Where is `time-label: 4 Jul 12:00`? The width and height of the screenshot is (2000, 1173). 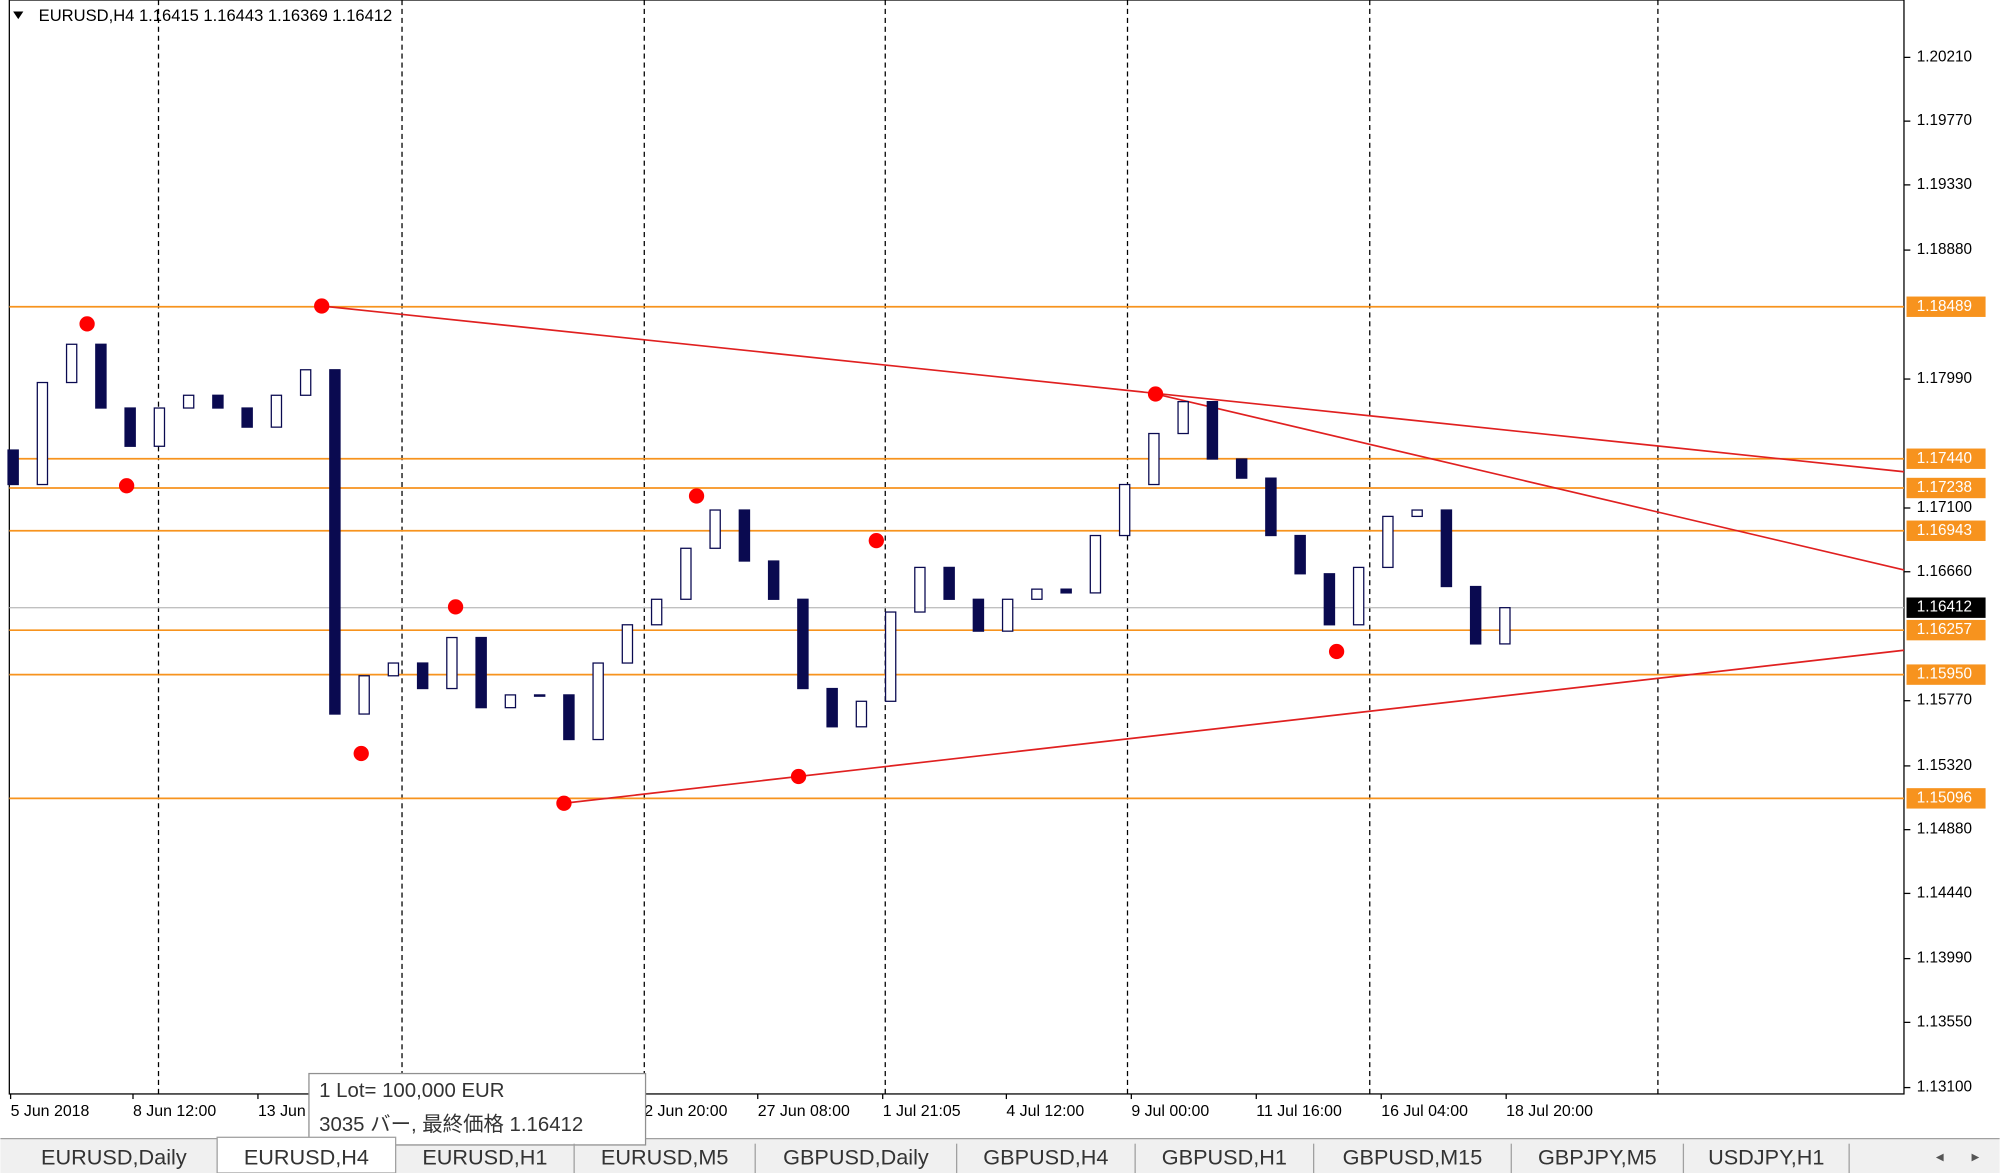 time-label: 4 Jul 12:00 is located at coordinates (1045, 1111).